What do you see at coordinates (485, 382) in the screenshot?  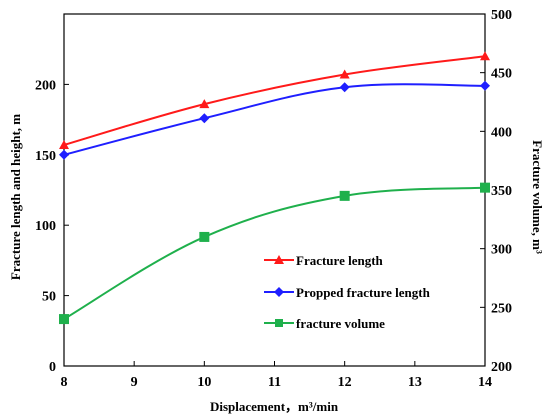 I see `x-tick-label: 14` at bounding box center [485, 382].